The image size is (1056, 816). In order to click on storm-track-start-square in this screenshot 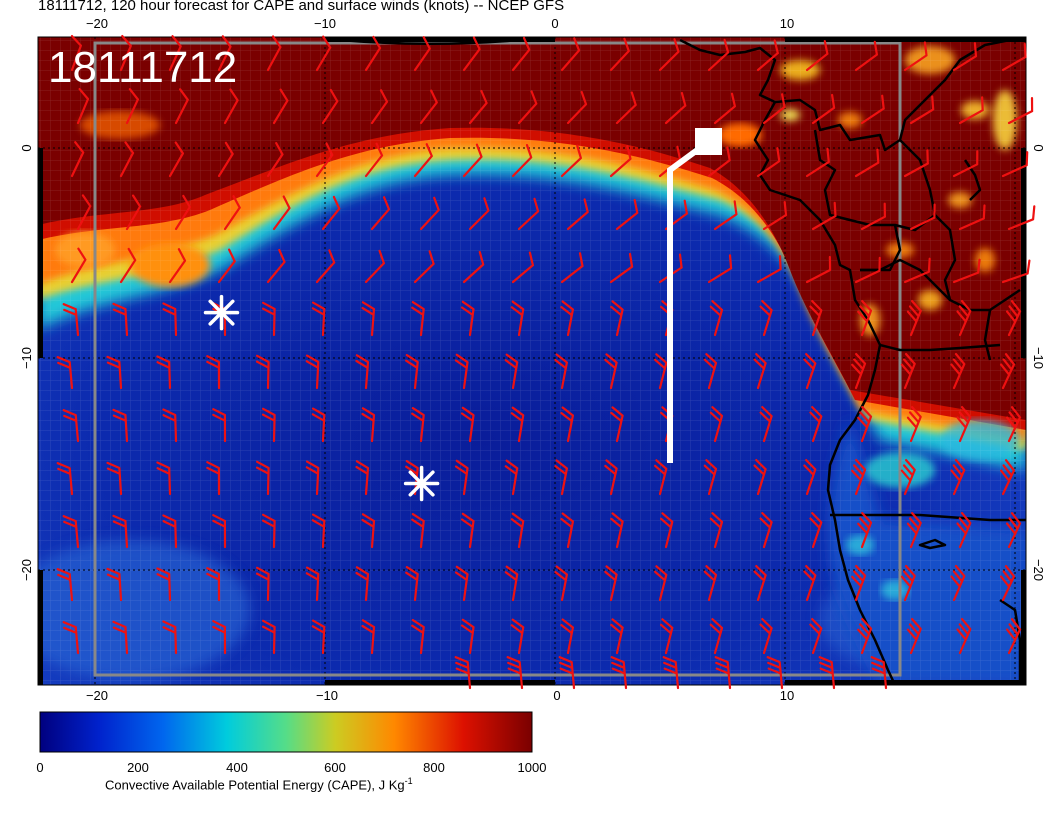, I will do `click(708, 141)`.